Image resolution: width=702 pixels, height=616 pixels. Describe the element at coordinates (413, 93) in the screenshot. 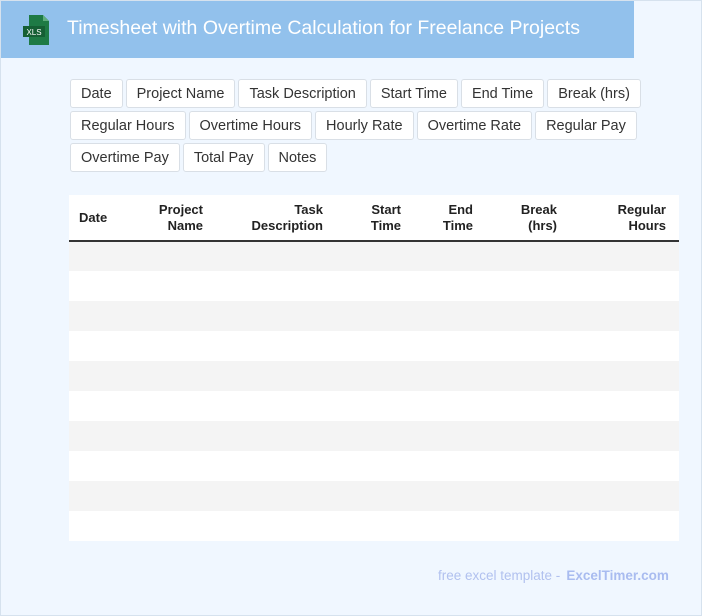

I see `field-chip: Start Time` at that location.